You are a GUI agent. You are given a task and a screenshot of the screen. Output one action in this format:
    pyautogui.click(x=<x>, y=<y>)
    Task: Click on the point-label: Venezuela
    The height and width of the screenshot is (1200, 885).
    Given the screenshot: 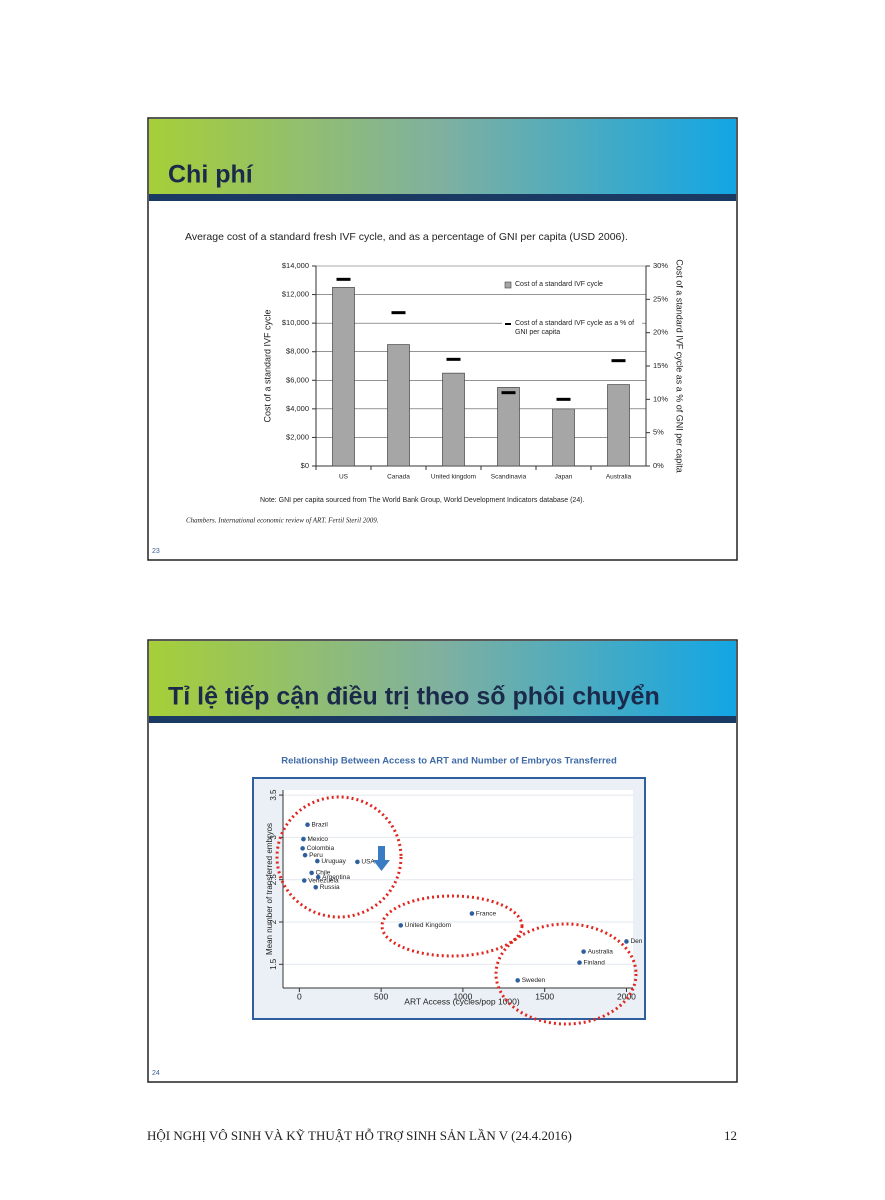 What is the action you would take?
    pyautogui.click(x=323, y=880)
    